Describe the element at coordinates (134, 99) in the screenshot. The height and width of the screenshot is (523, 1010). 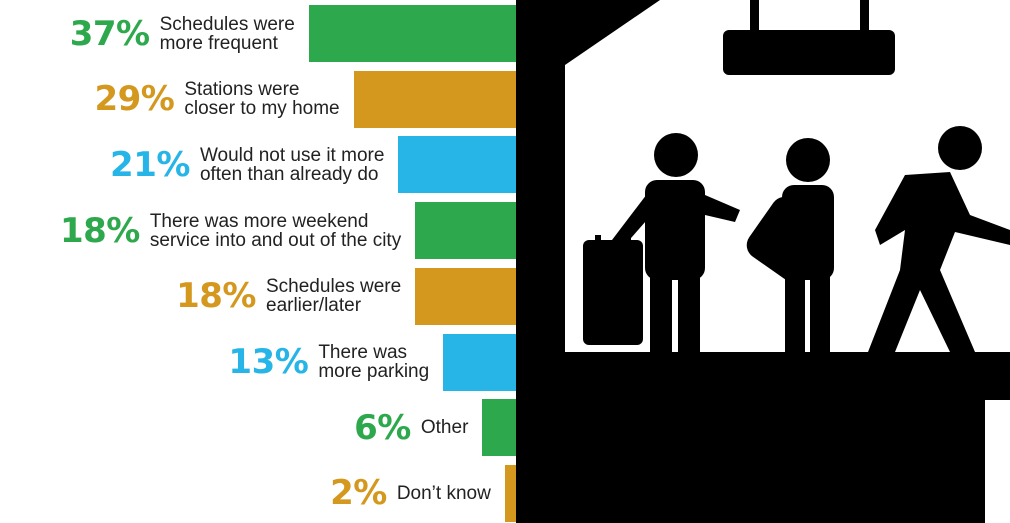
I see `value-label: 29%` at that location.